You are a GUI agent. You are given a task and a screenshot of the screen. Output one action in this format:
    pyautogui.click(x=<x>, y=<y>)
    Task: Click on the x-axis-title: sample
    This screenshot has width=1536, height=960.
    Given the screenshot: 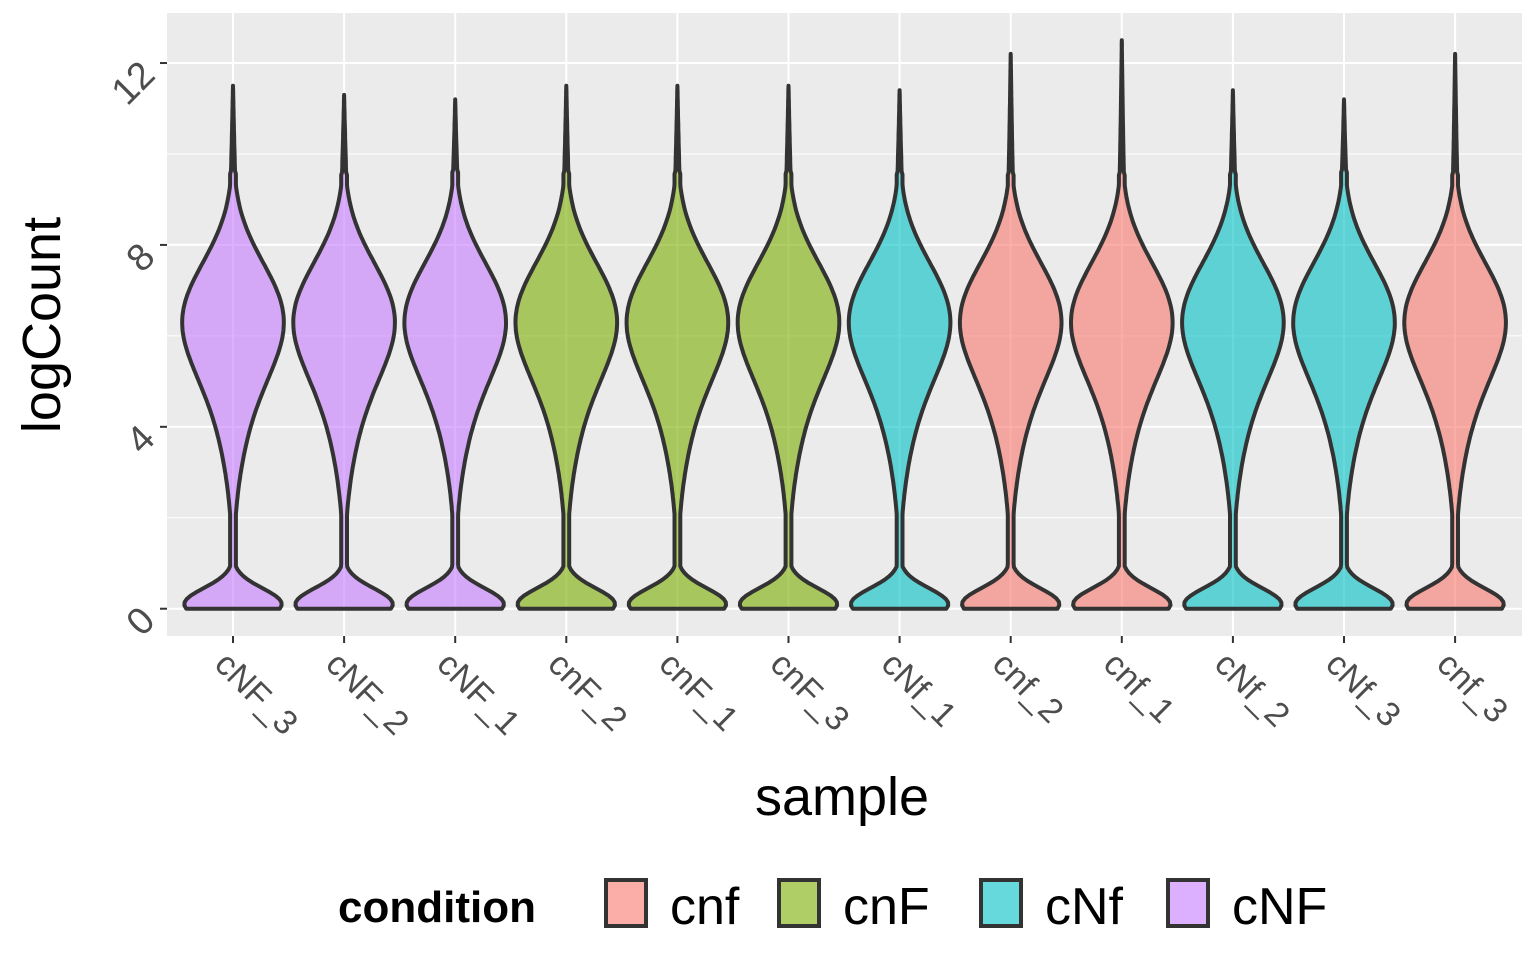 What is the action you would take?
    pyautogui.click(x=842, y=797)
    